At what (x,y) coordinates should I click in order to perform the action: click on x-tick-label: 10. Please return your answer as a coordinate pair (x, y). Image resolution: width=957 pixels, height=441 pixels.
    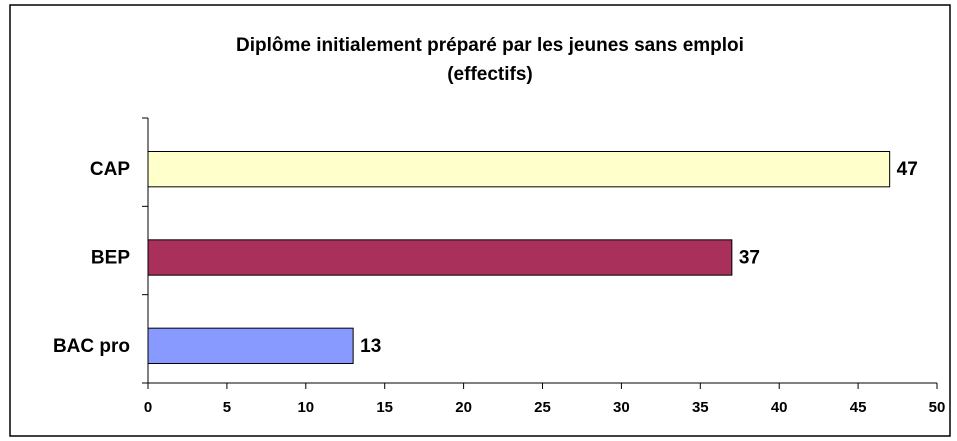
    Looking at the image, I should click on (305, 407).